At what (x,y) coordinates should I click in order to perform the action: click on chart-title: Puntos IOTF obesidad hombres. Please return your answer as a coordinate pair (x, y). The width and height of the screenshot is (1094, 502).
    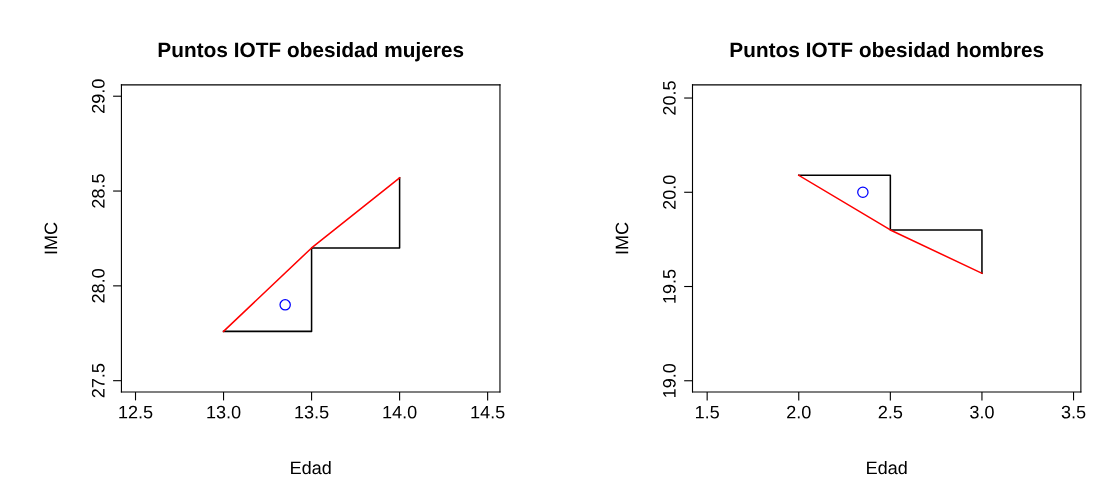
    Looking at the image, I should click on (887, 49).